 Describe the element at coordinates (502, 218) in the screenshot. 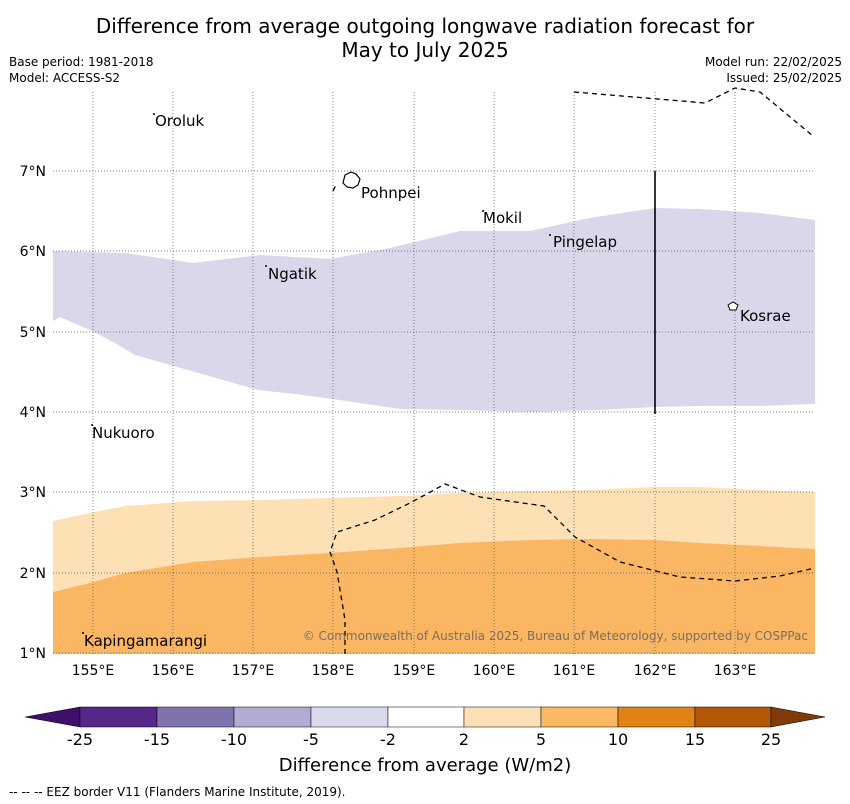

I see `place-mokil: Mokil` at that location.